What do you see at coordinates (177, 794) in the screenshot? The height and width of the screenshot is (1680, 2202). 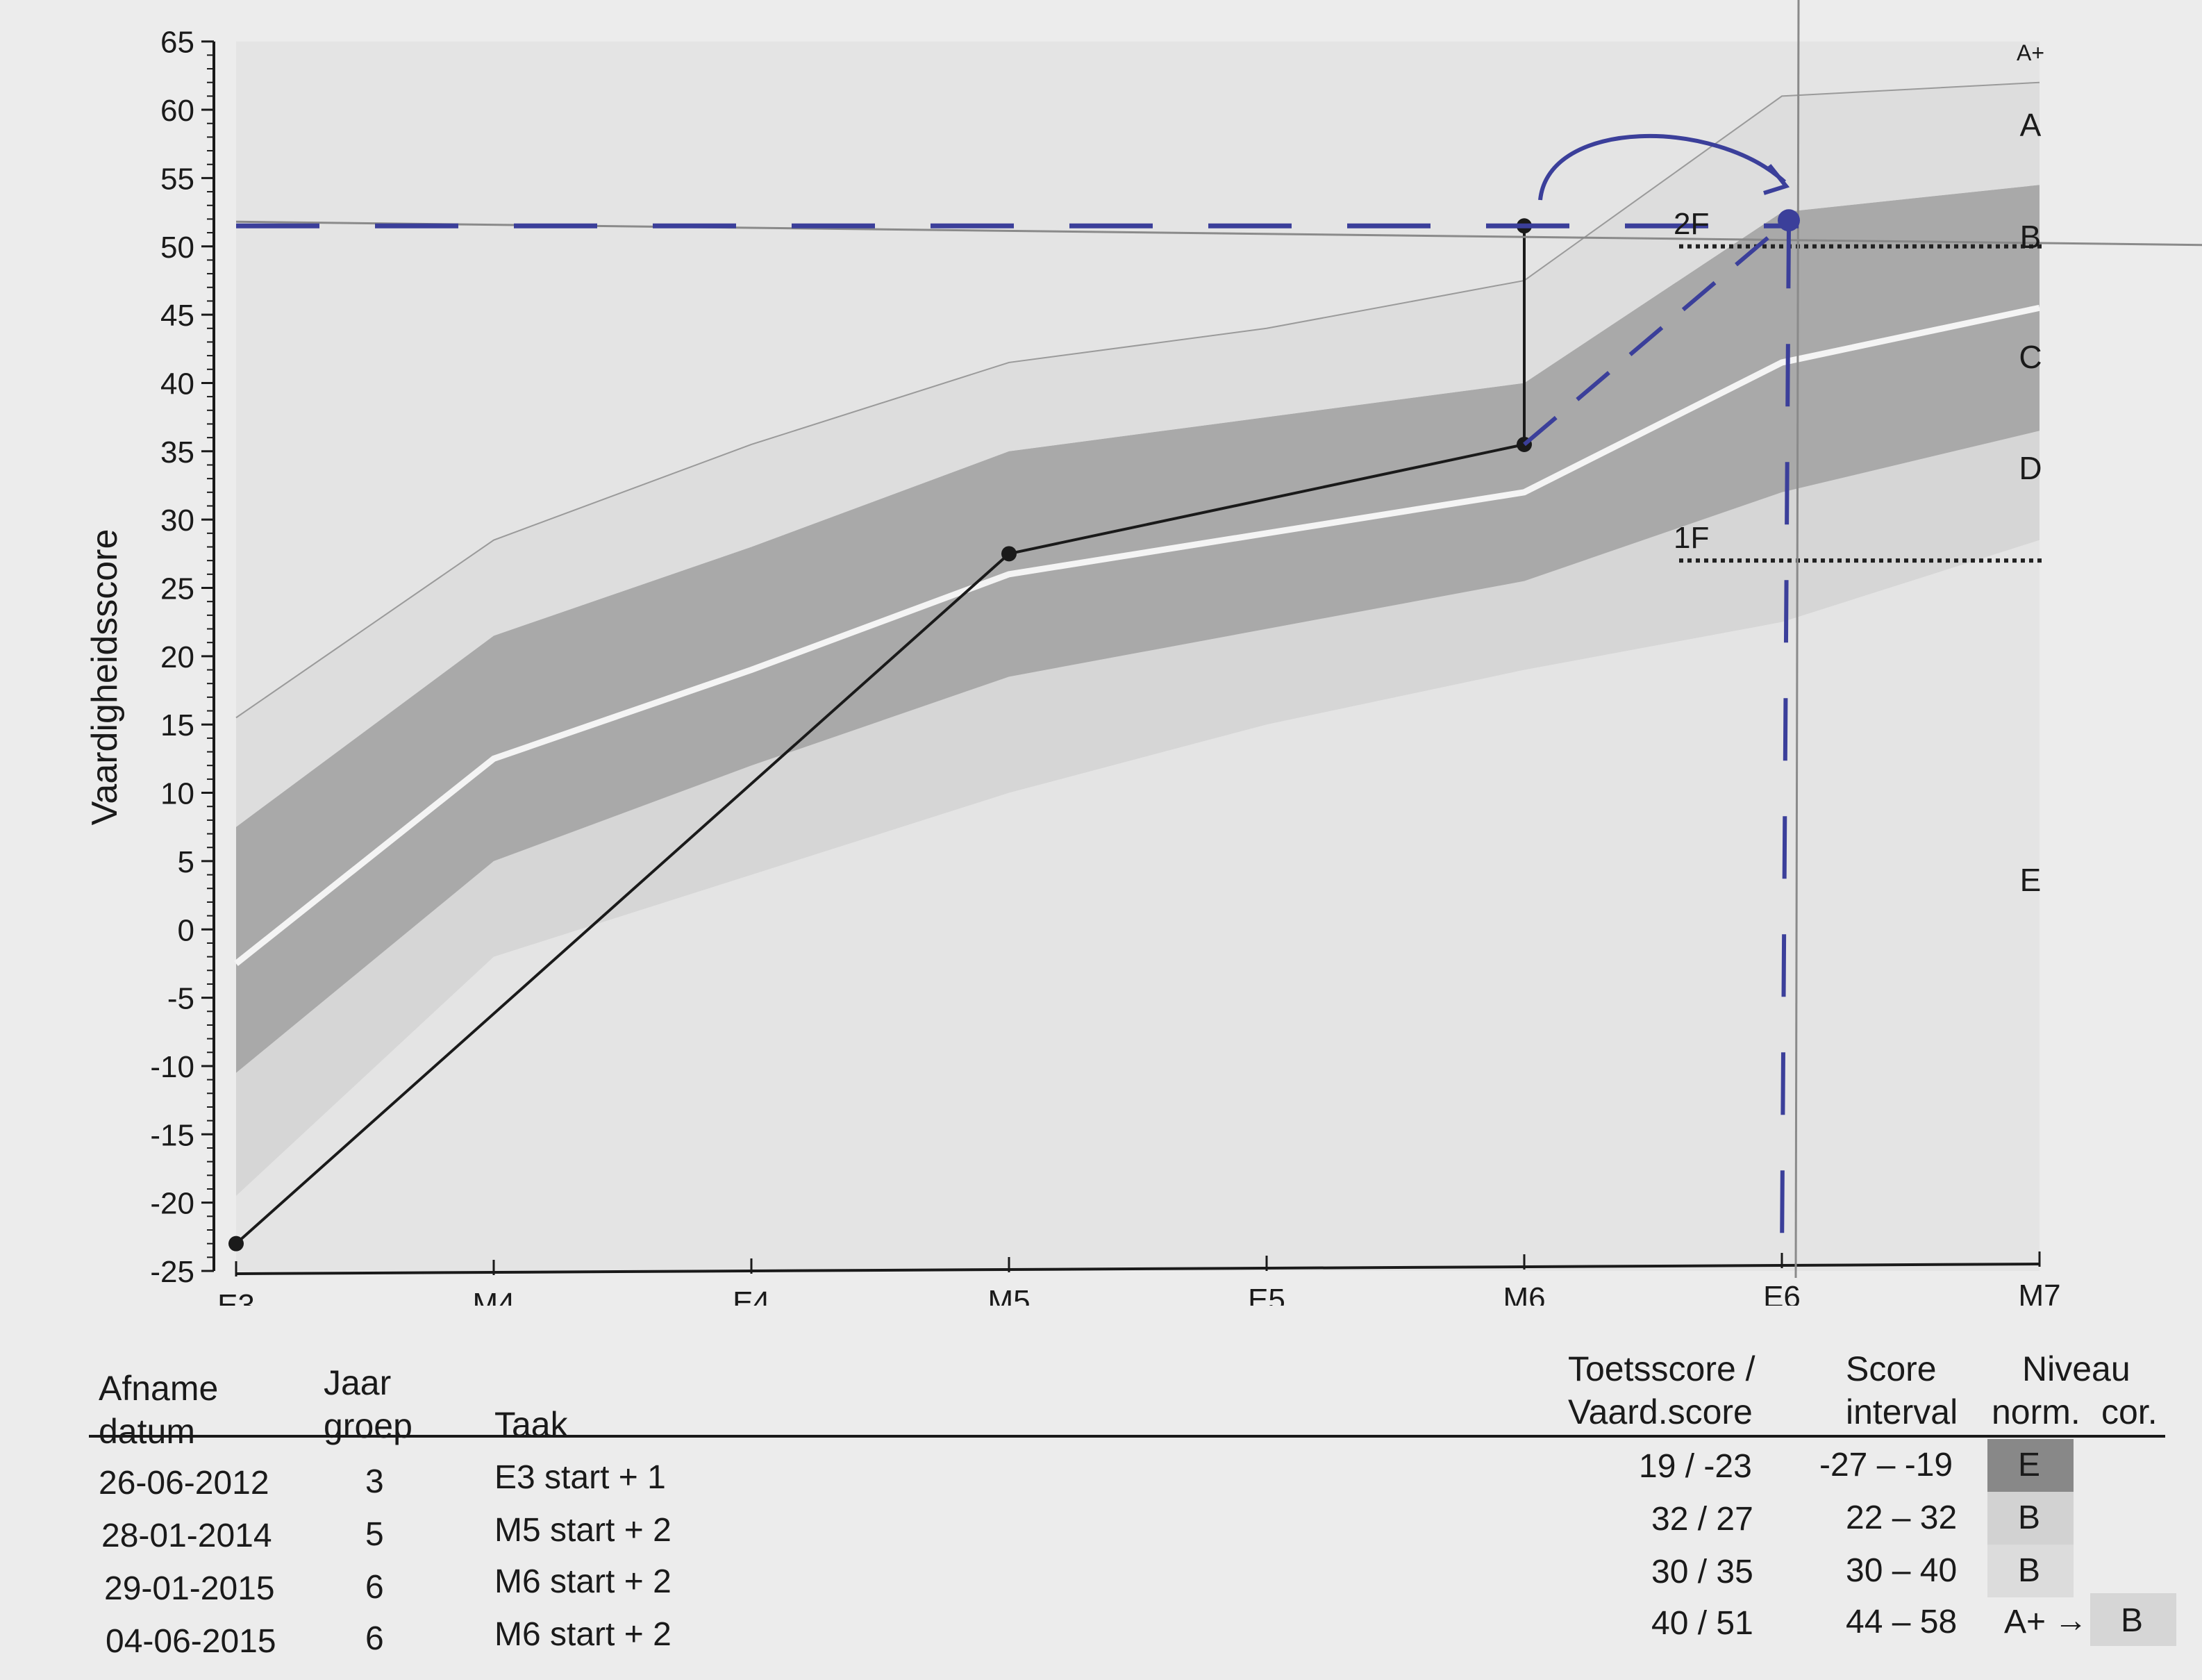 I see `y-tick-label: 10` at bounding box center [177, 794].